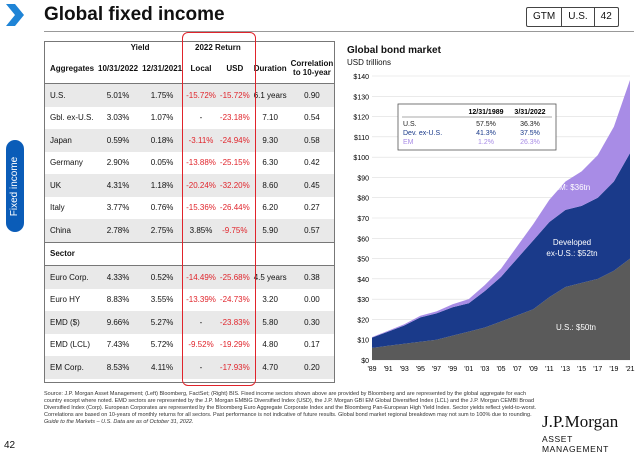 Image resolution: width=640 pixels, height=456 pixels. Describe the element at coordinates (363, 260) in the screenshot. I see `y-tick-label: $50` at that location.